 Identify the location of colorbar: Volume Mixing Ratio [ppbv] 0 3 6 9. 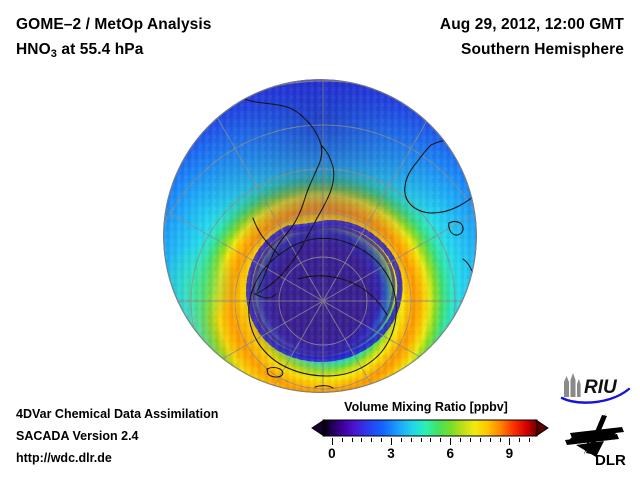
(430, 432).